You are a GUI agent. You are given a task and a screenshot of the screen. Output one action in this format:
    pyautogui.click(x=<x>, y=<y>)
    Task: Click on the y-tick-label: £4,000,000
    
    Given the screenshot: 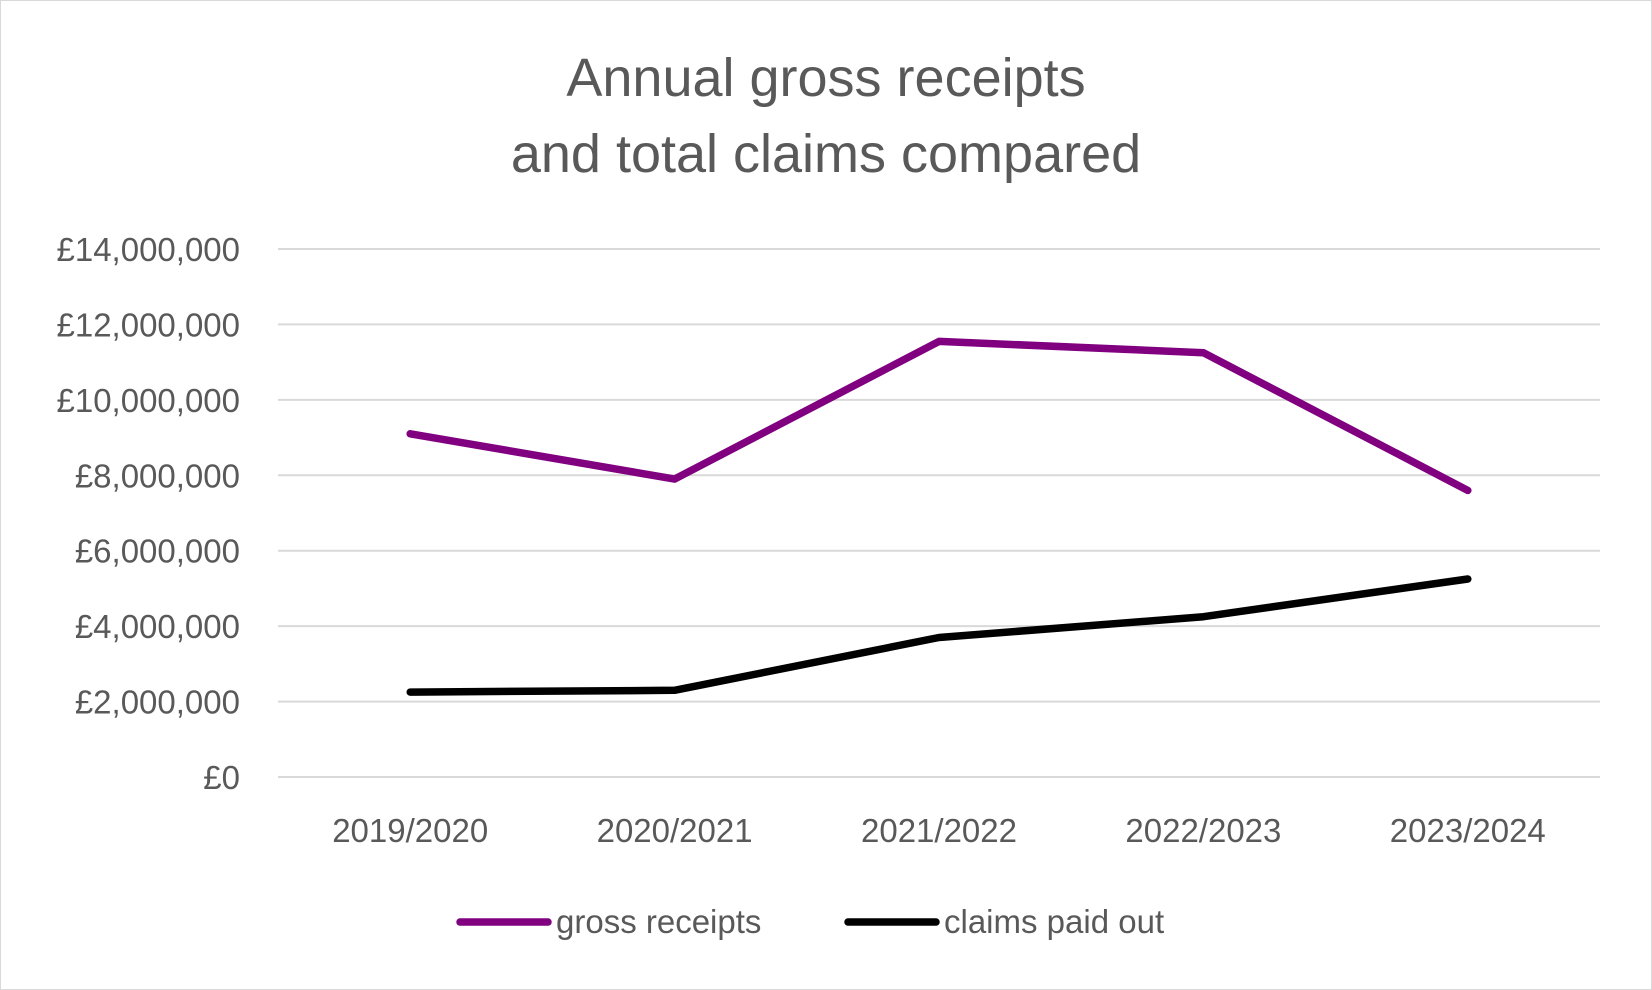 What is the action you would take?
    pyautogui.click(x=157, y=626)
    